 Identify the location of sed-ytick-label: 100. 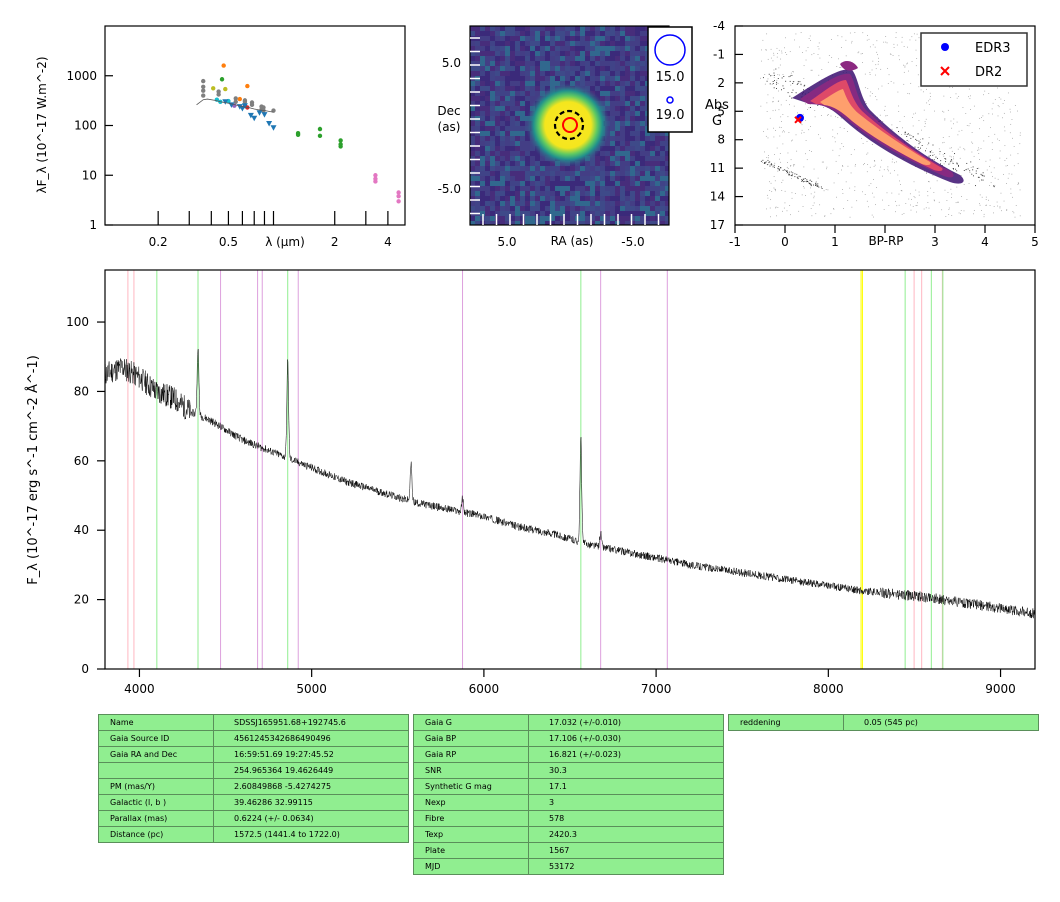
(85, 126).